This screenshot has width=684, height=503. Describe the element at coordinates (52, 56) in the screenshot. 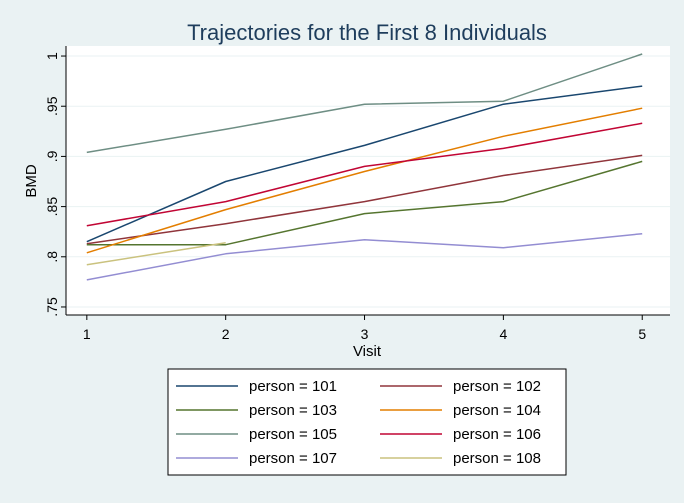

I see `y-tick-label: 1` at that location.